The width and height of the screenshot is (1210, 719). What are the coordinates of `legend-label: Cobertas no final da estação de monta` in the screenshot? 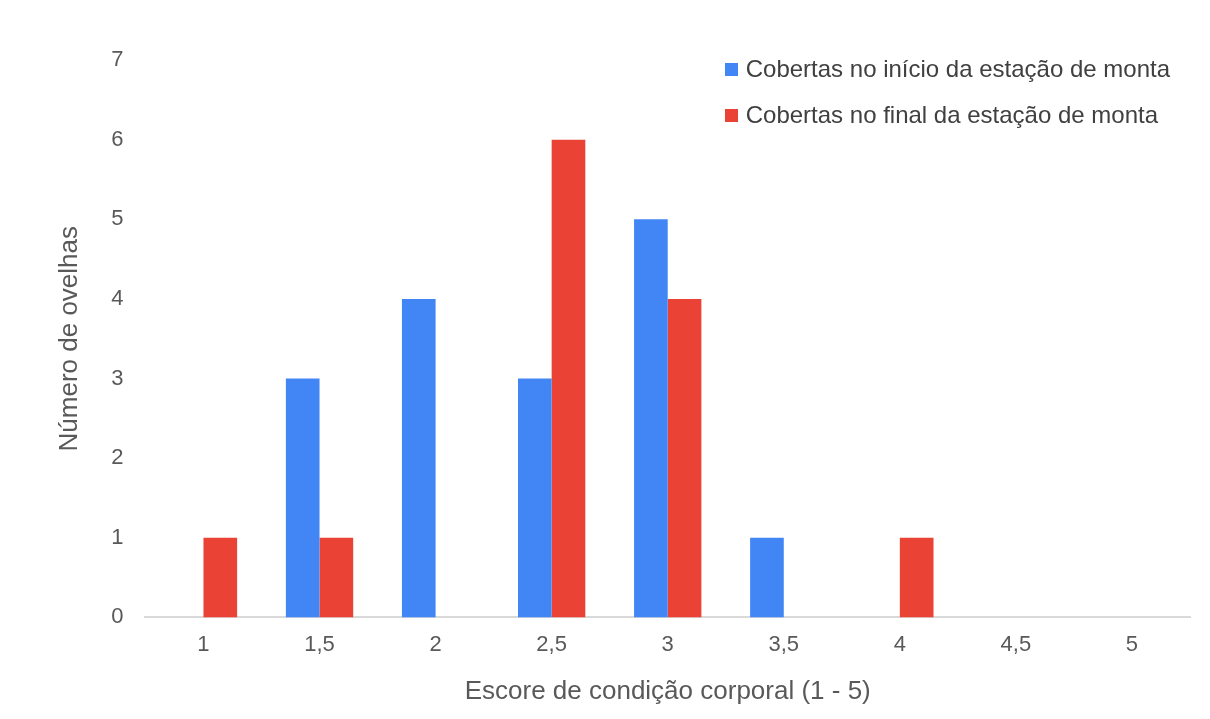 It's located at (951, 115).